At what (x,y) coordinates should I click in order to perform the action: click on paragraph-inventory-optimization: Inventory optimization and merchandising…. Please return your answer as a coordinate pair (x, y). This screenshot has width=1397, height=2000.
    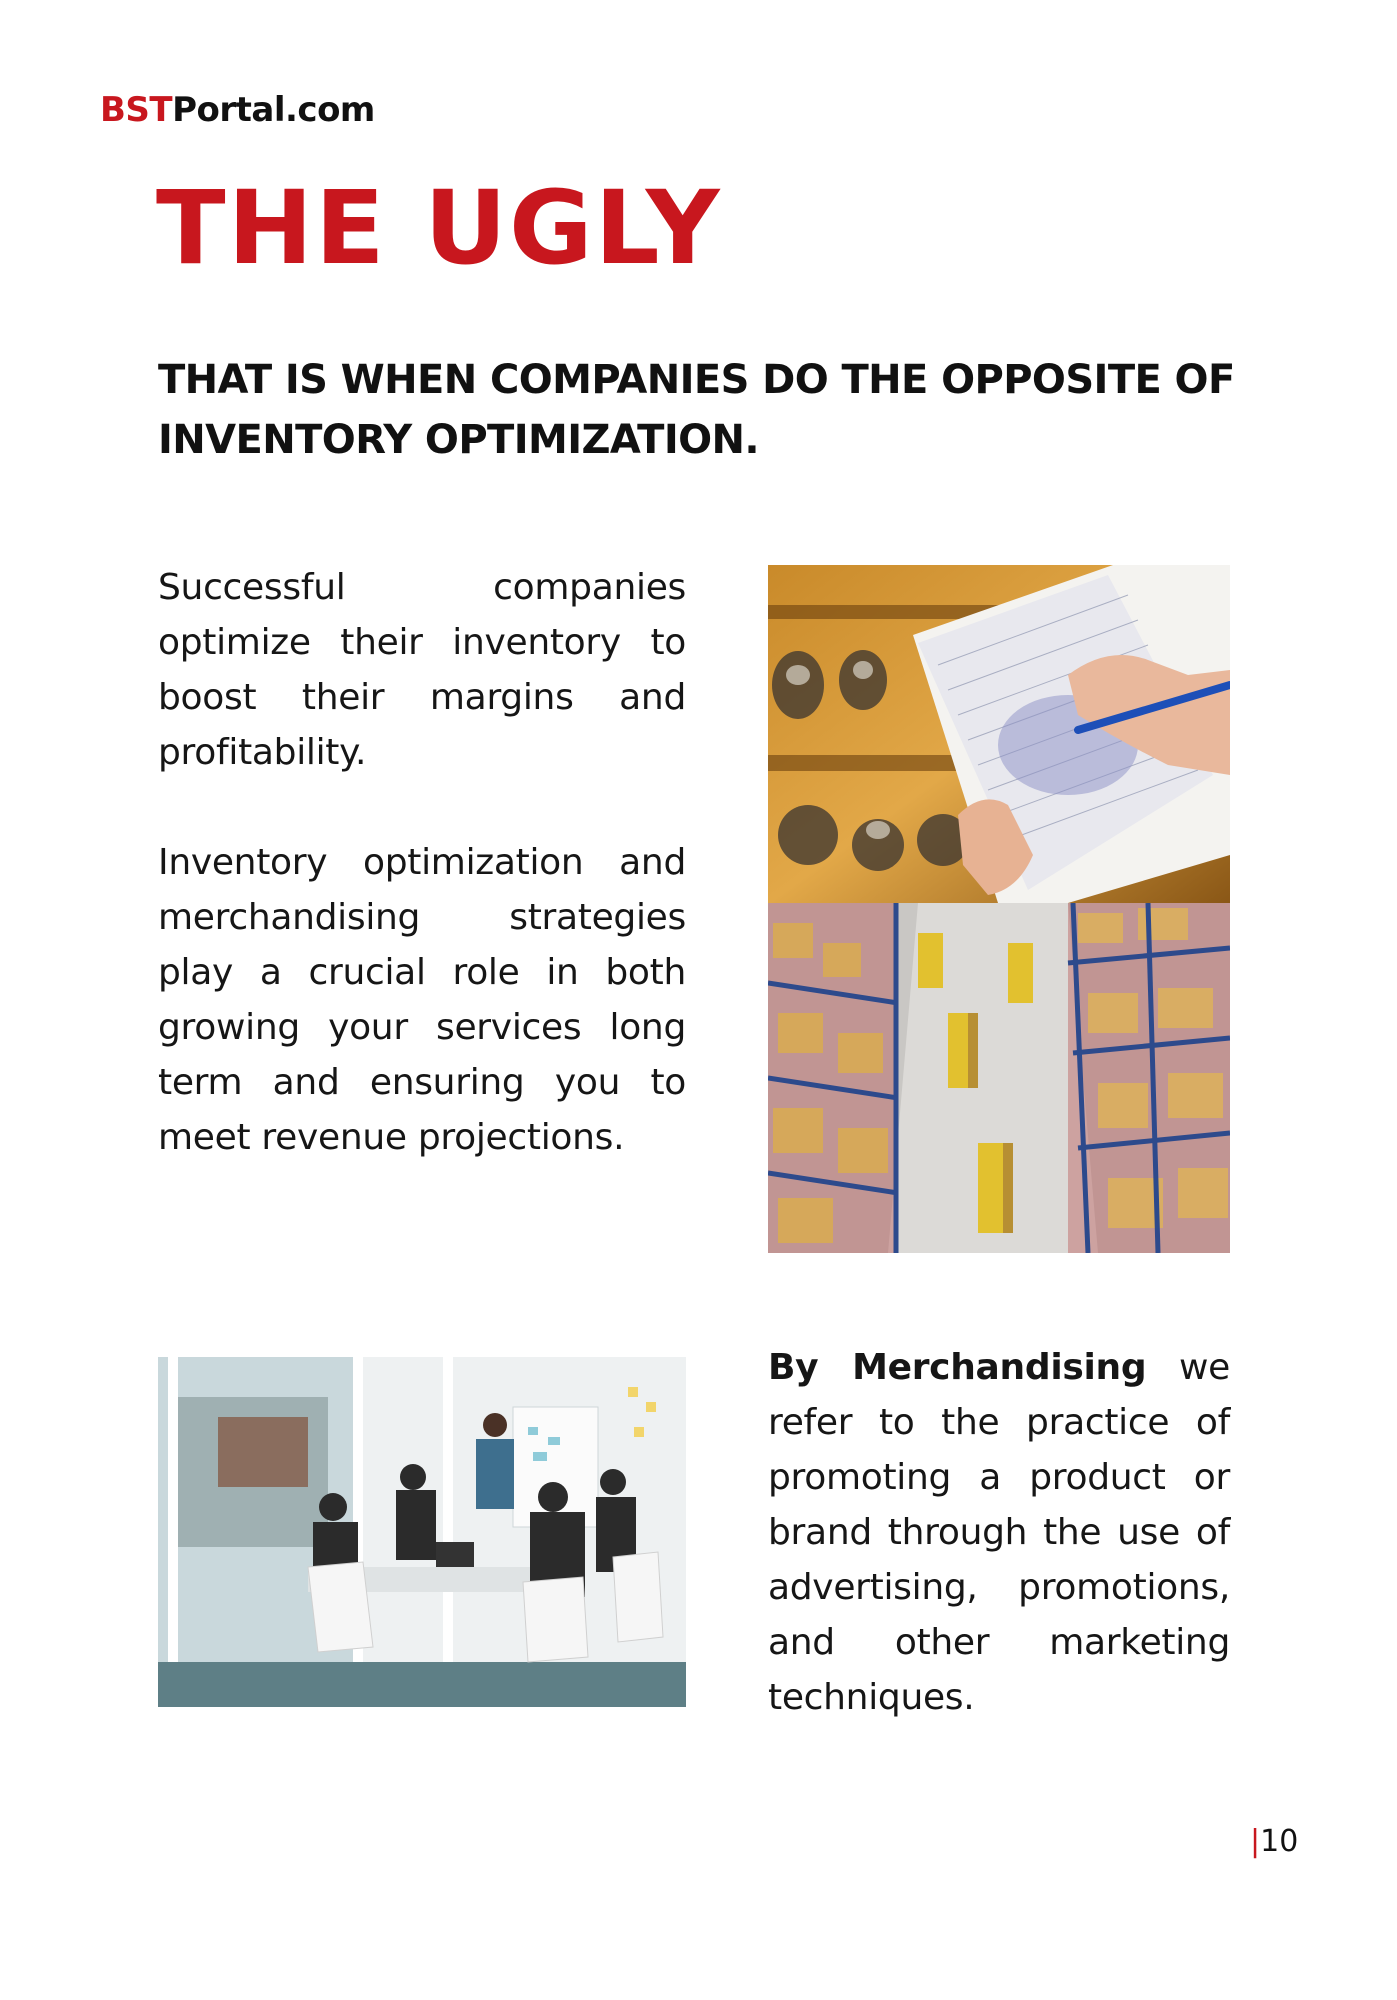
    Looking at the image, I should click on (422, 1000).